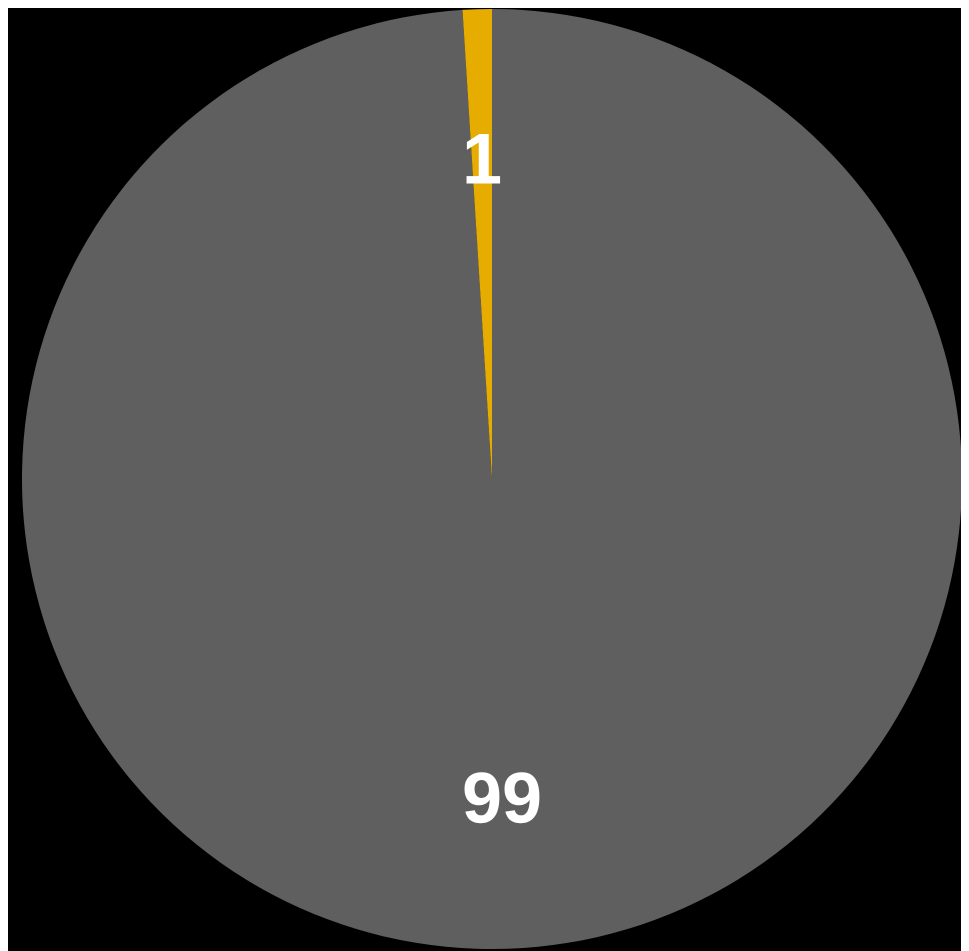  What do you see at coordinates (502, 798) in the screenshot?
I see `data-label: 99` at bounding box center [502, 798].